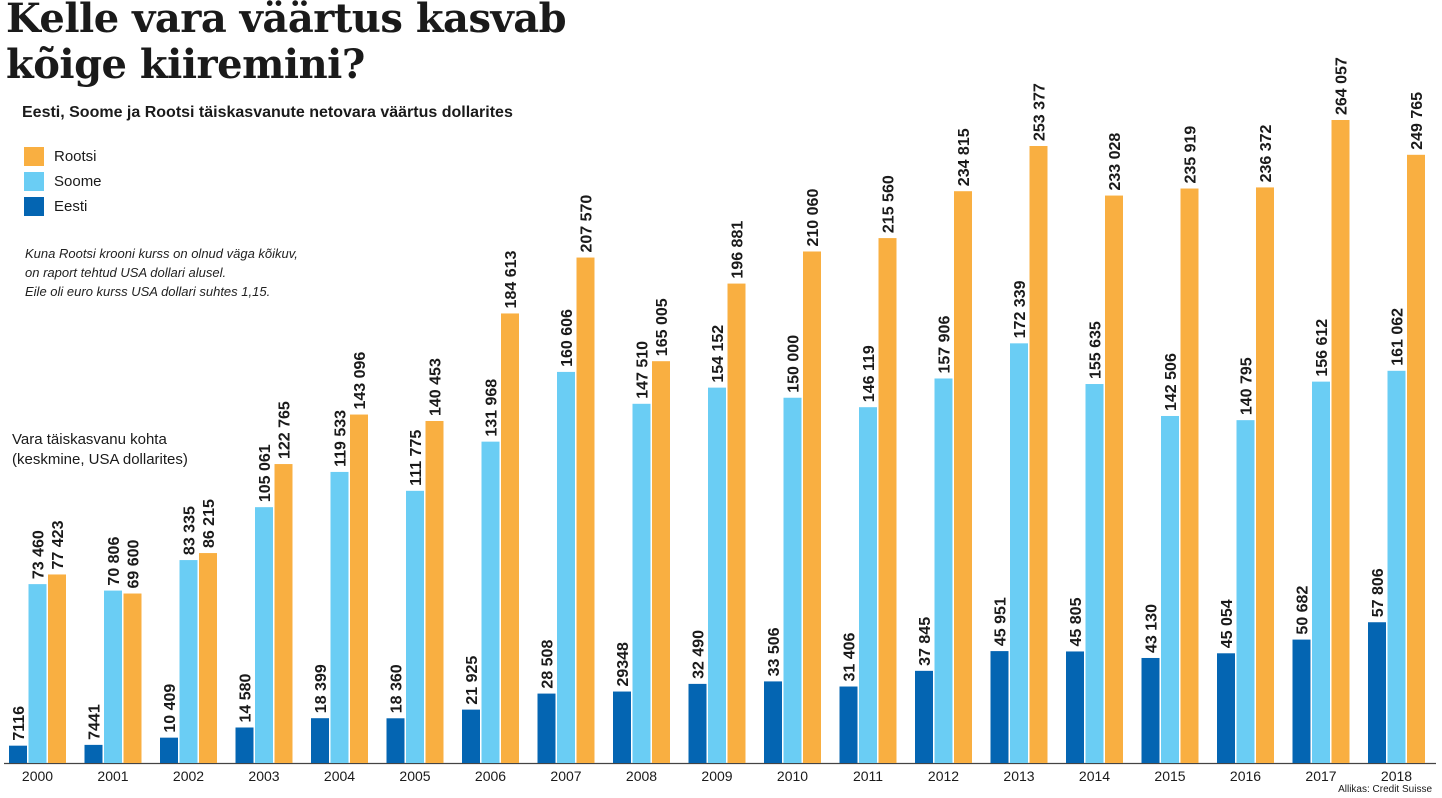 Image resolution: width=1442 pixels, height=798 pixels. What do you see at coordinates (89, 439) in the screenshot?
I see `y-axis-label-line1: Vara täiskasvanu kohta` at bounding box center [89, 439].